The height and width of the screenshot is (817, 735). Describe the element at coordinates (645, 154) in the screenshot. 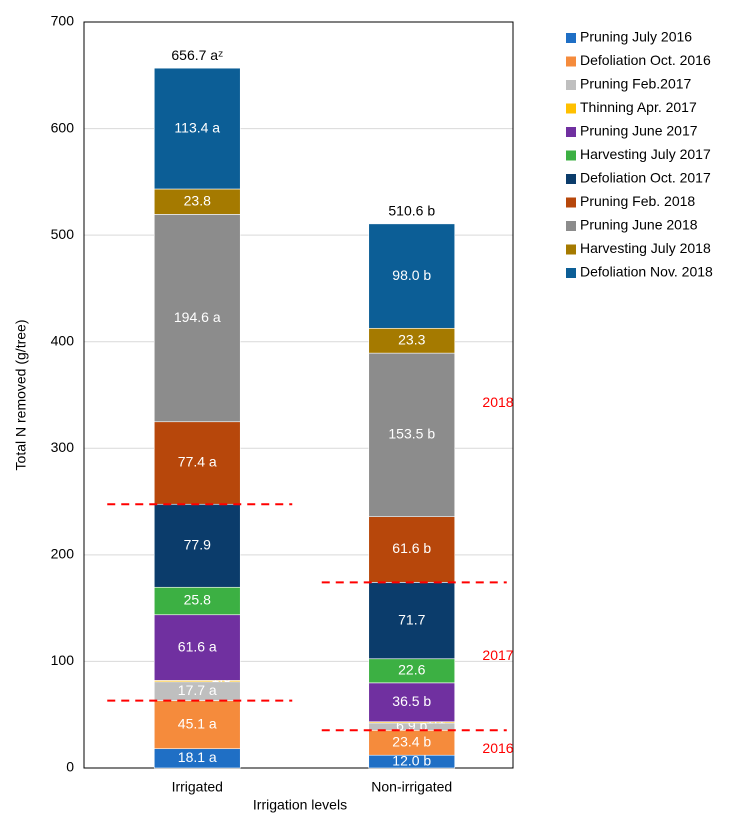

I see `legend-label: Harvesting July 2017` at that location.